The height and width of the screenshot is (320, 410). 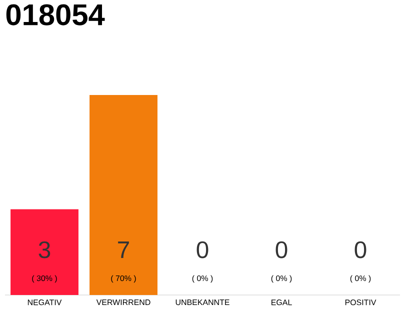 I want to click on data-label: 7, so click(x=123, y=250).